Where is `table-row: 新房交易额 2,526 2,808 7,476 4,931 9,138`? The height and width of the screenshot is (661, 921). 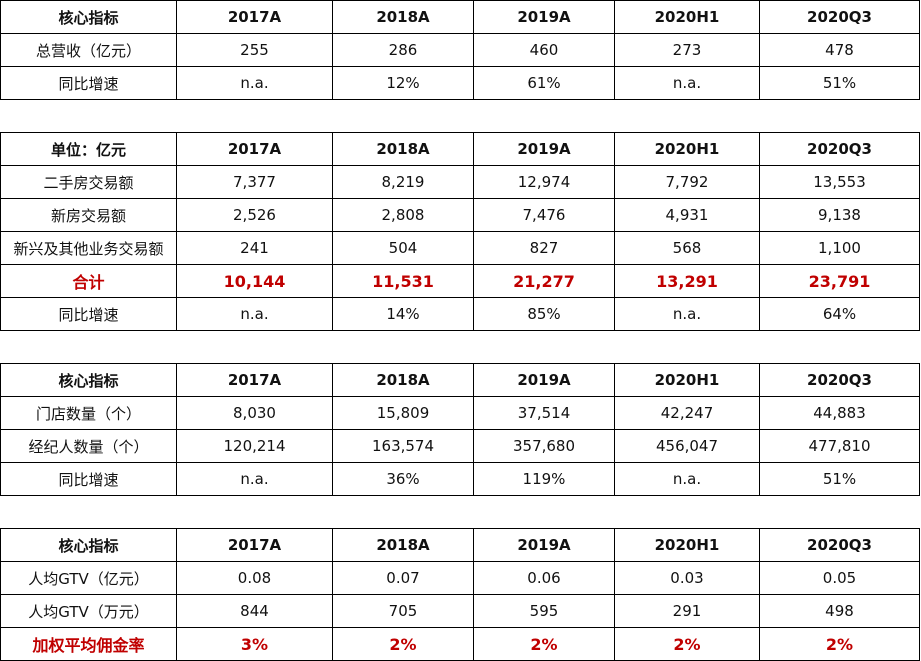 table-row: 新房交易额 2,526 2,808 7,476 4,931 9,138 is located at coordinates (460, 215).